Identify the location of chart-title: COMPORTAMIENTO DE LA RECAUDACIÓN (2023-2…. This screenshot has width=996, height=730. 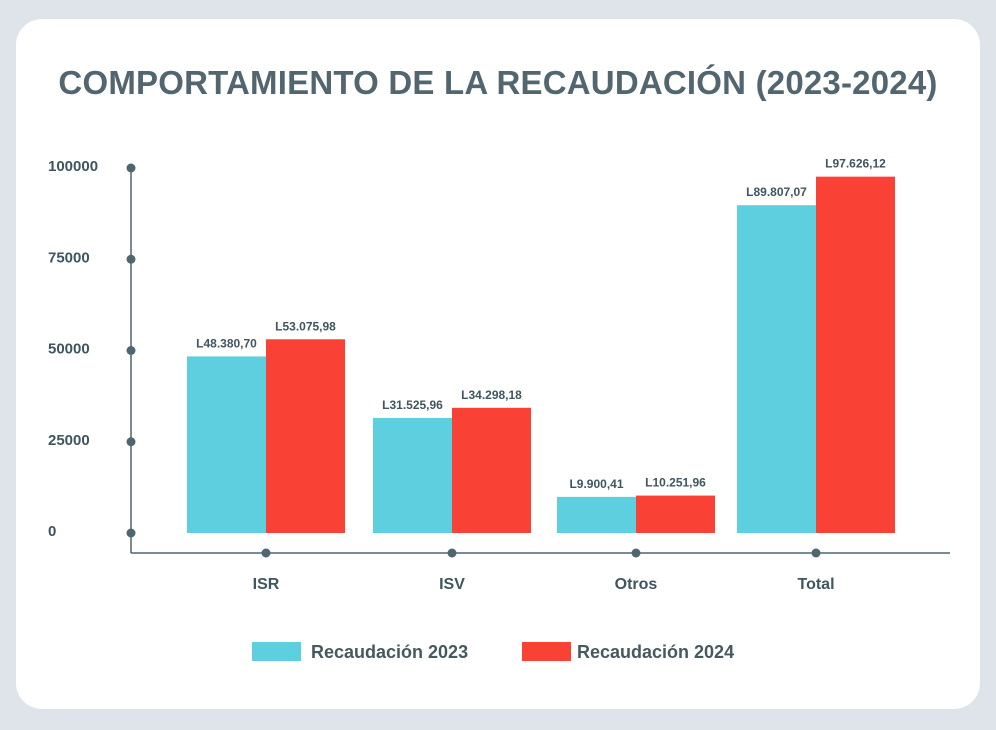
(498, 82).